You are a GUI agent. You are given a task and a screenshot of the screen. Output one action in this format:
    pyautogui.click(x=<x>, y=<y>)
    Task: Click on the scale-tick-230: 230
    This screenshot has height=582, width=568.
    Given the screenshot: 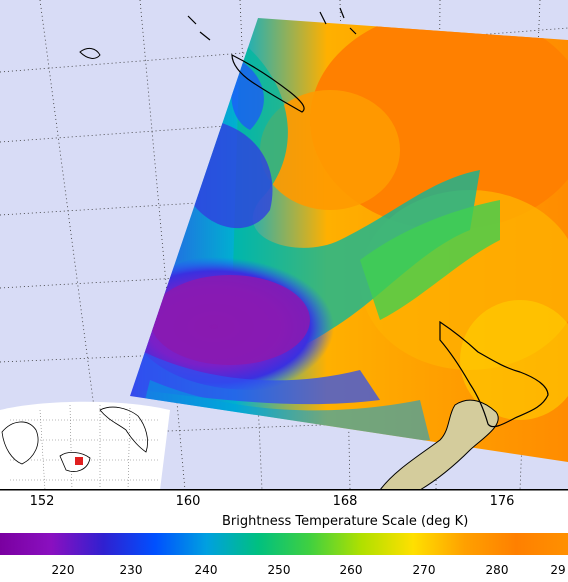 What is the action you would take?
    pyautogui.click(x=131, y=570)
    